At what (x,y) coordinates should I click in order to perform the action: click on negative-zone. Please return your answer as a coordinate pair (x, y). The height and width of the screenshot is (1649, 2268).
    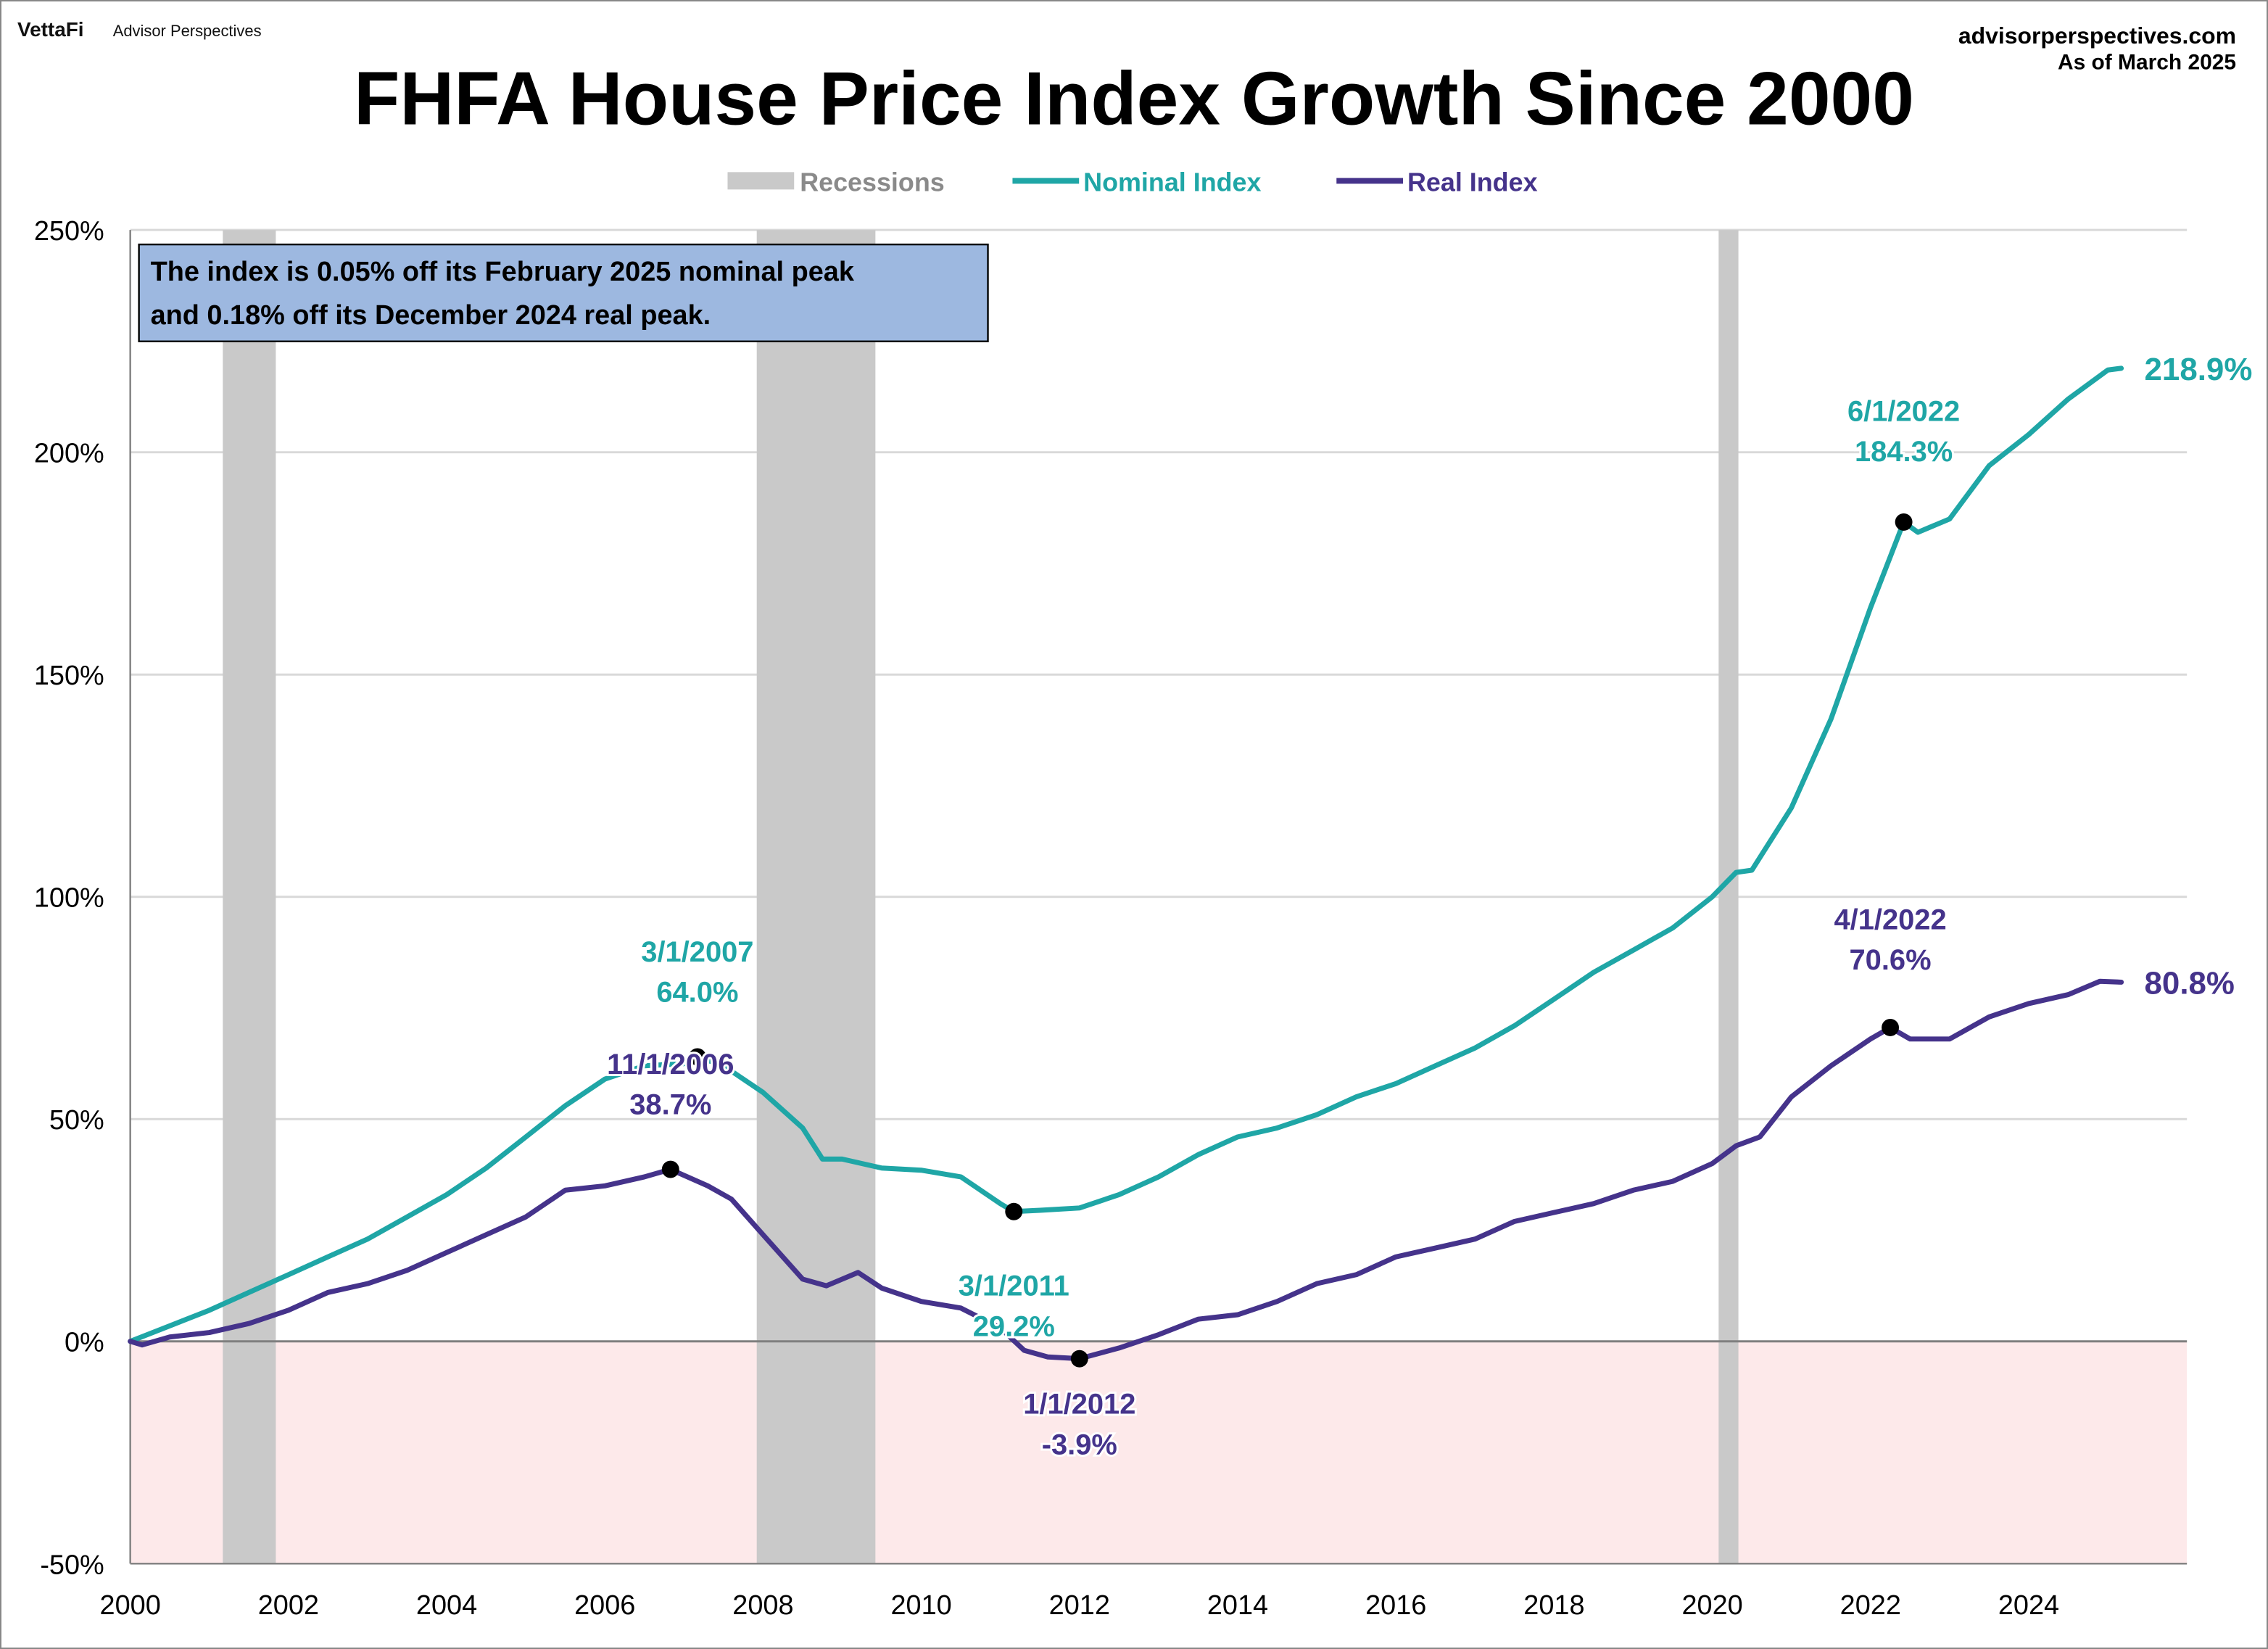
    Looking at the image, I should click on (1159, 1452).